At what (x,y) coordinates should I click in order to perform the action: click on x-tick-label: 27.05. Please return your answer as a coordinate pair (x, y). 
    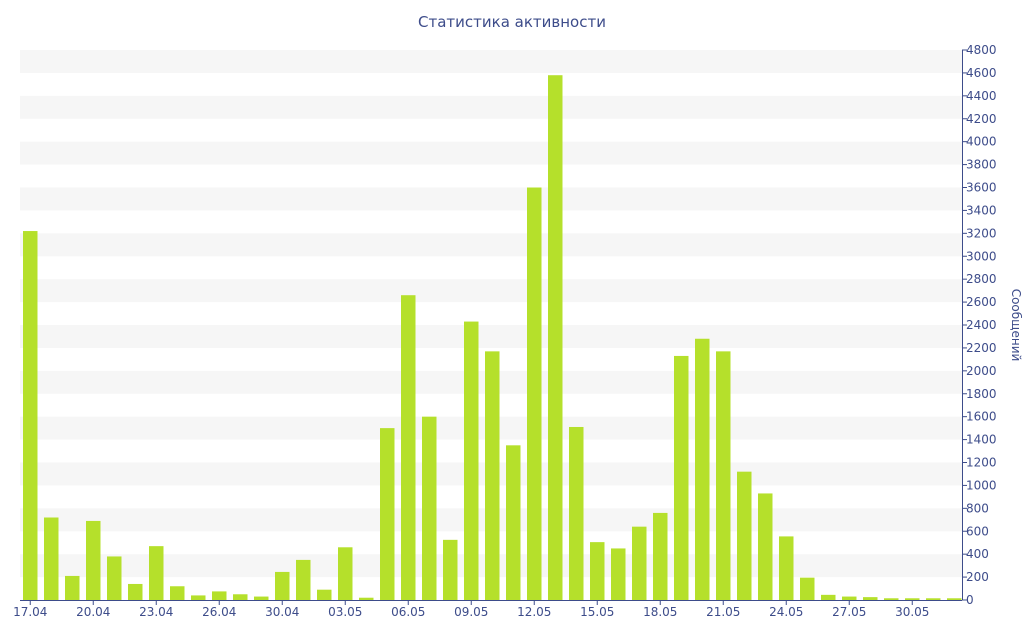
    Looking at the image, I should click on (849, 612).